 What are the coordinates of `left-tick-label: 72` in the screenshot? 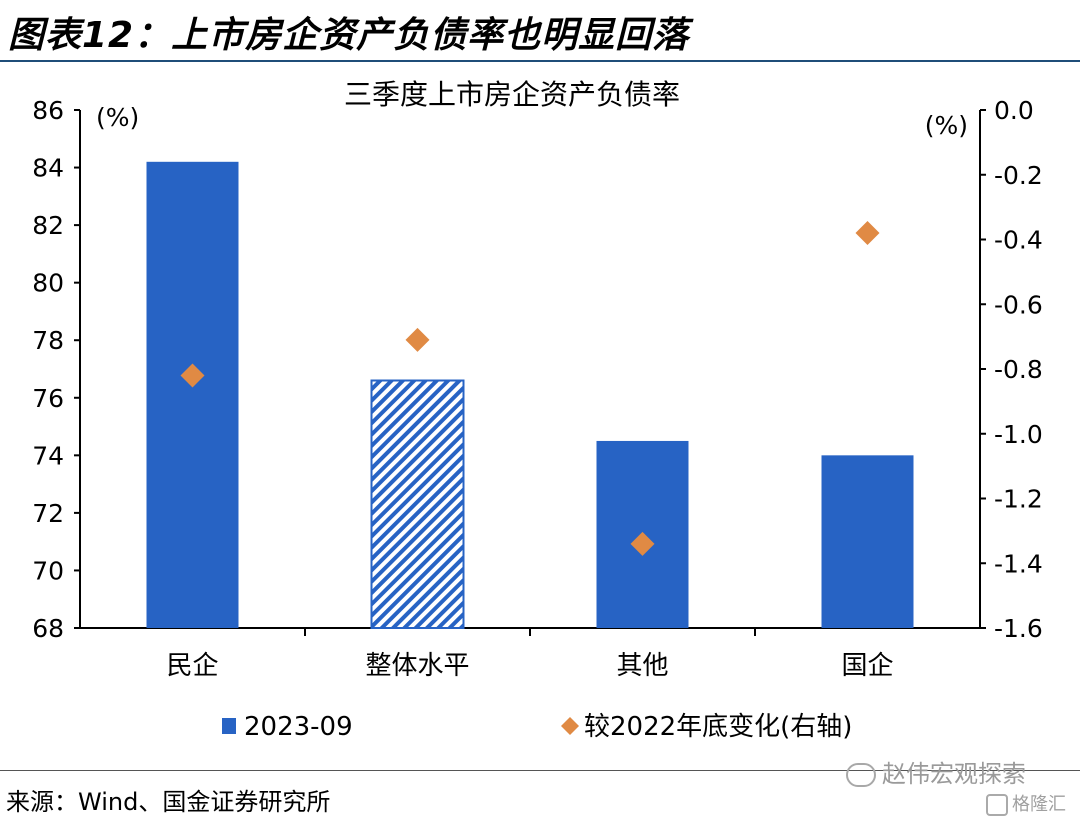 It's located at (48, 513).